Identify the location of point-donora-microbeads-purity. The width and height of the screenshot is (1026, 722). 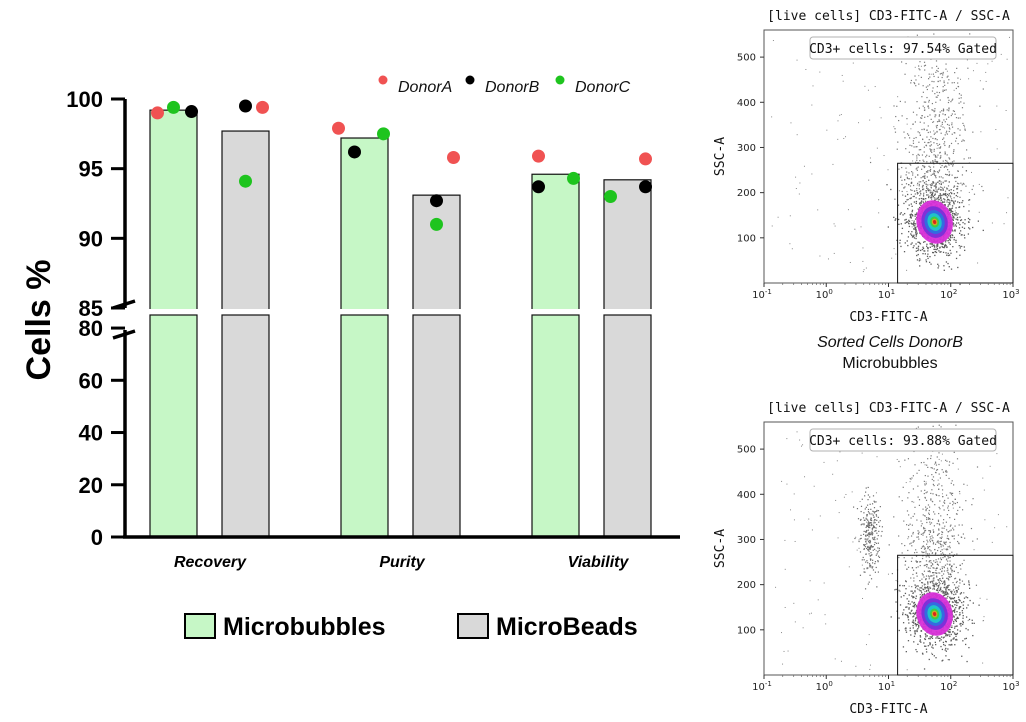
(453, 158).